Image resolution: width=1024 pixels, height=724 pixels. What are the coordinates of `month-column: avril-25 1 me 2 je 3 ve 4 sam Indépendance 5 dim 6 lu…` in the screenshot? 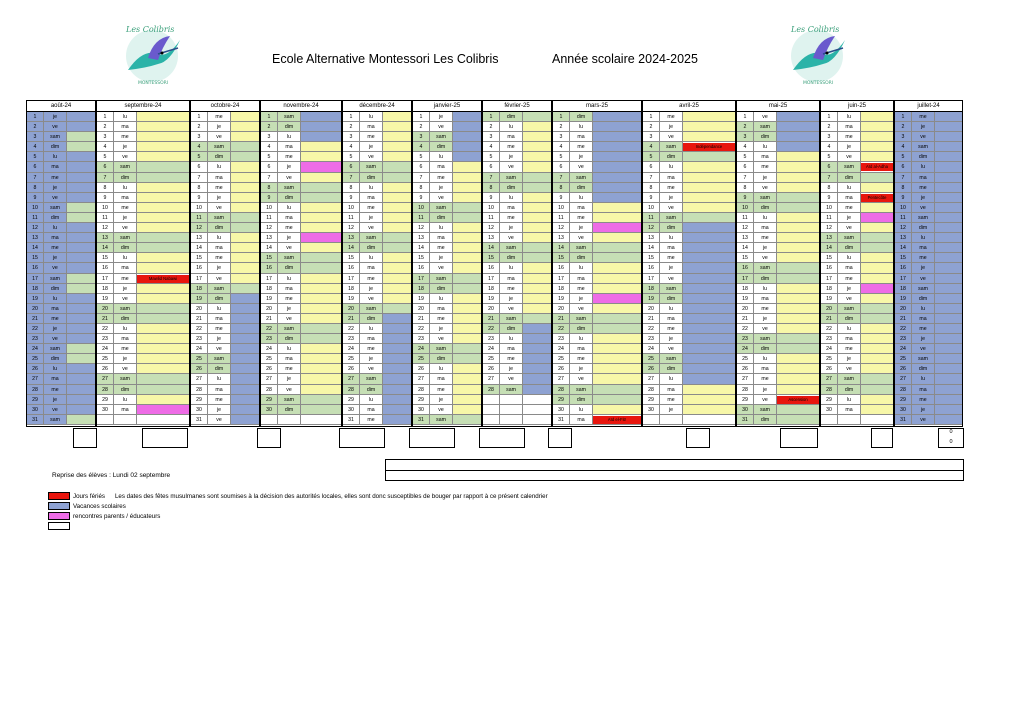 It's located at (689, 263).